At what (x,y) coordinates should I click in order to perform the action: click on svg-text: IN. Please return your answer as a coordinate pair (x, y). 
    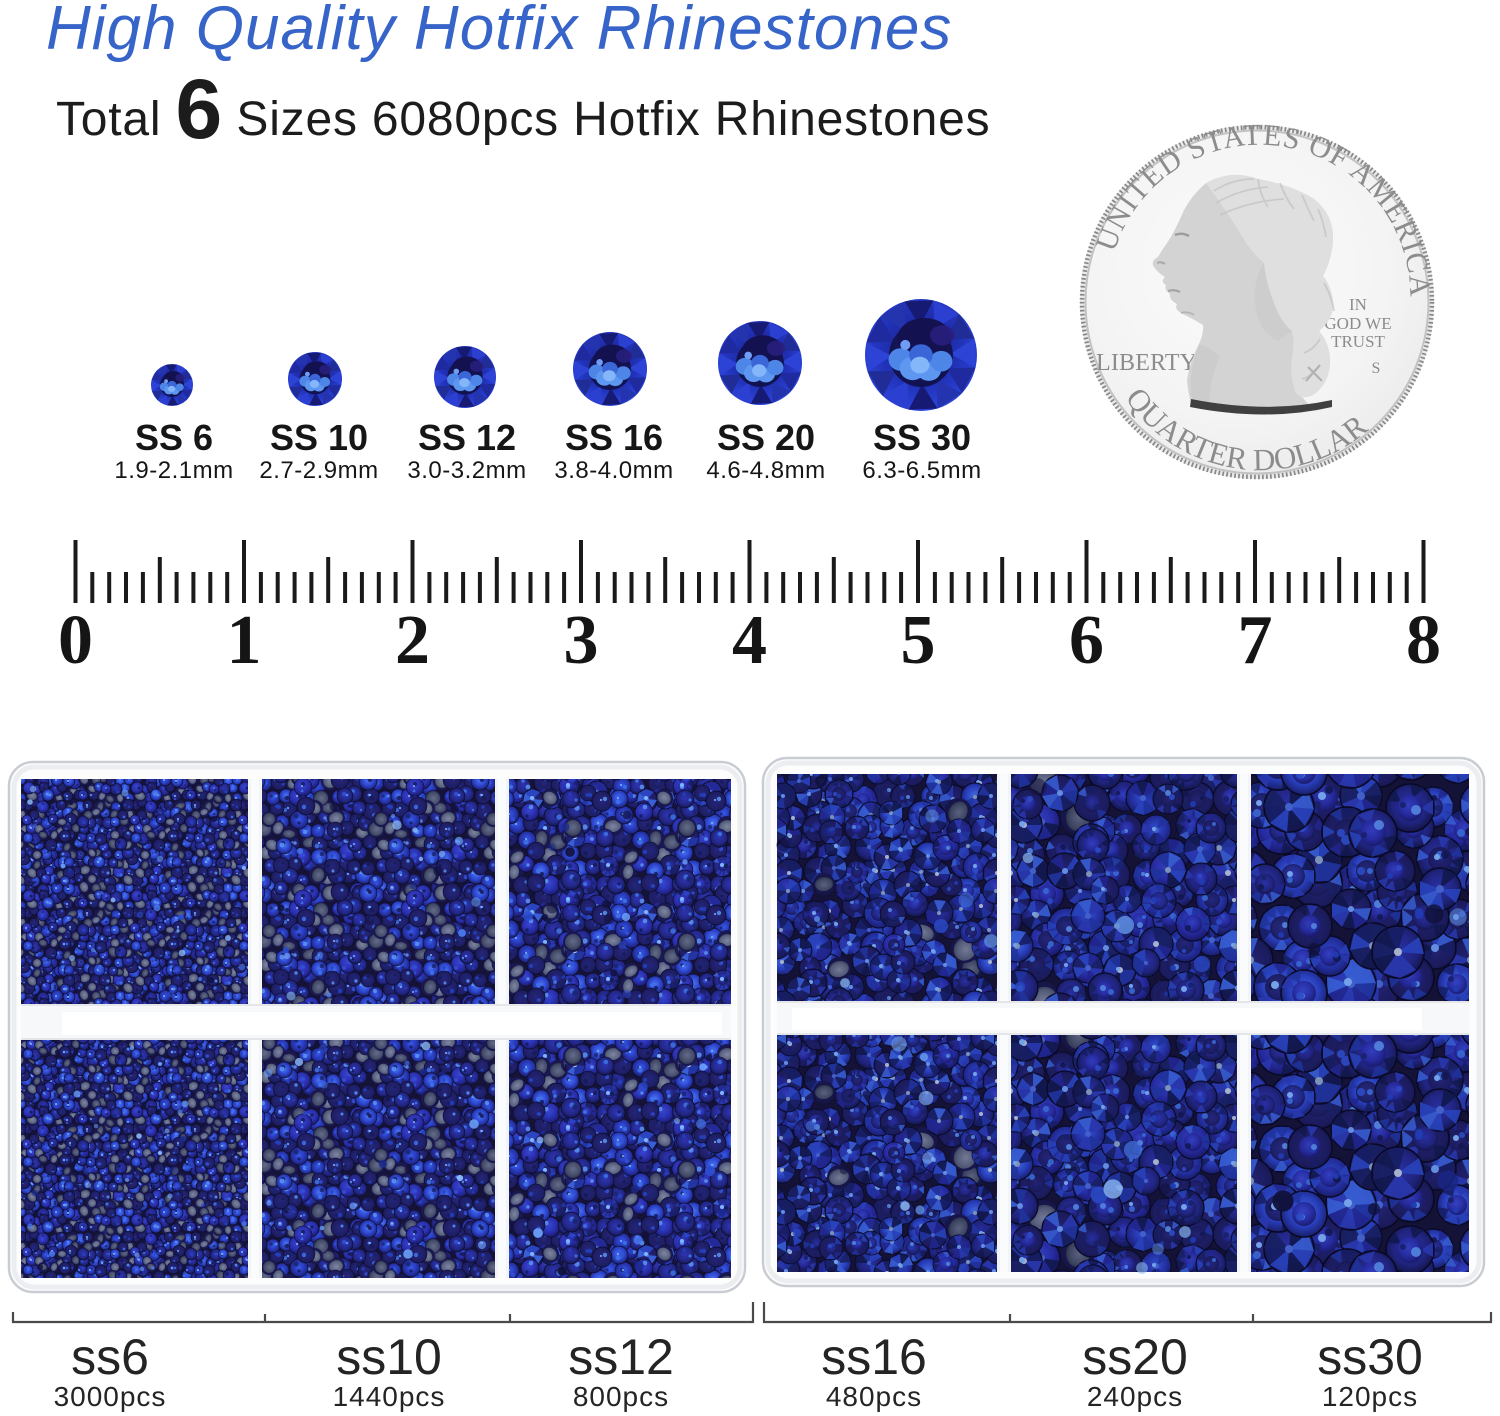
    Looking at the image, I should click on (1358, 304).